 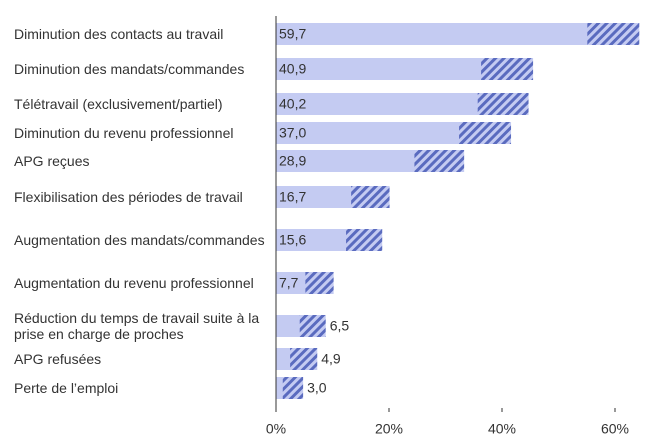 What do you see at coordinates (292, 69) in the screenshot?
I see `value-label: 40,9` at bounding box center [292, 69].